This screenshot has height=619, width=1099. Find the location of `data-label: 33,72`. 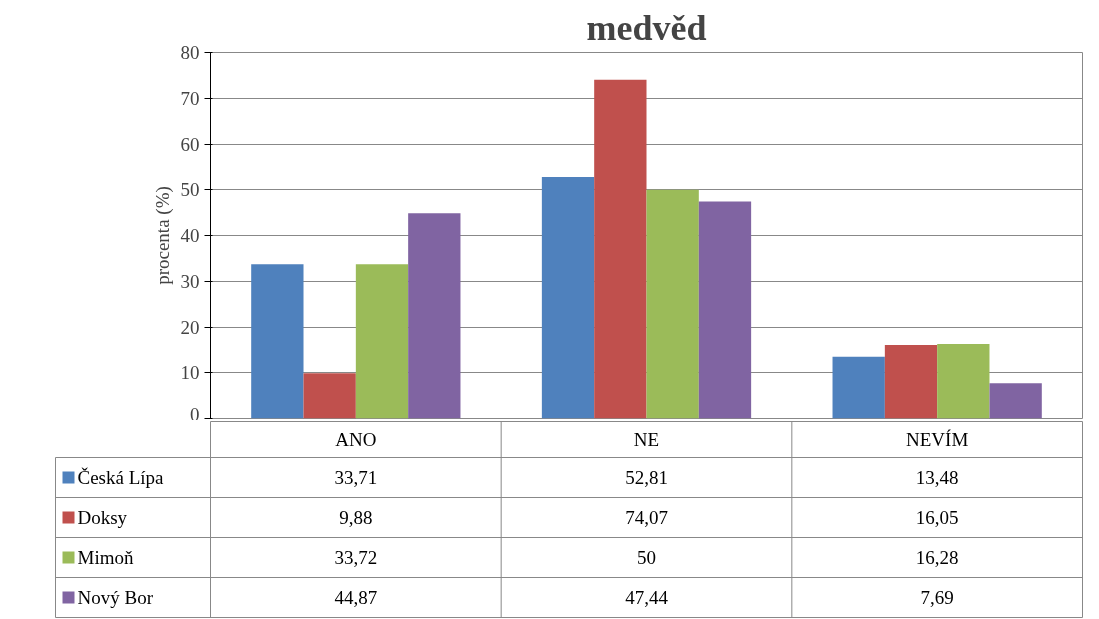

data-label: 33,72 is located at coordinates (356, 557).